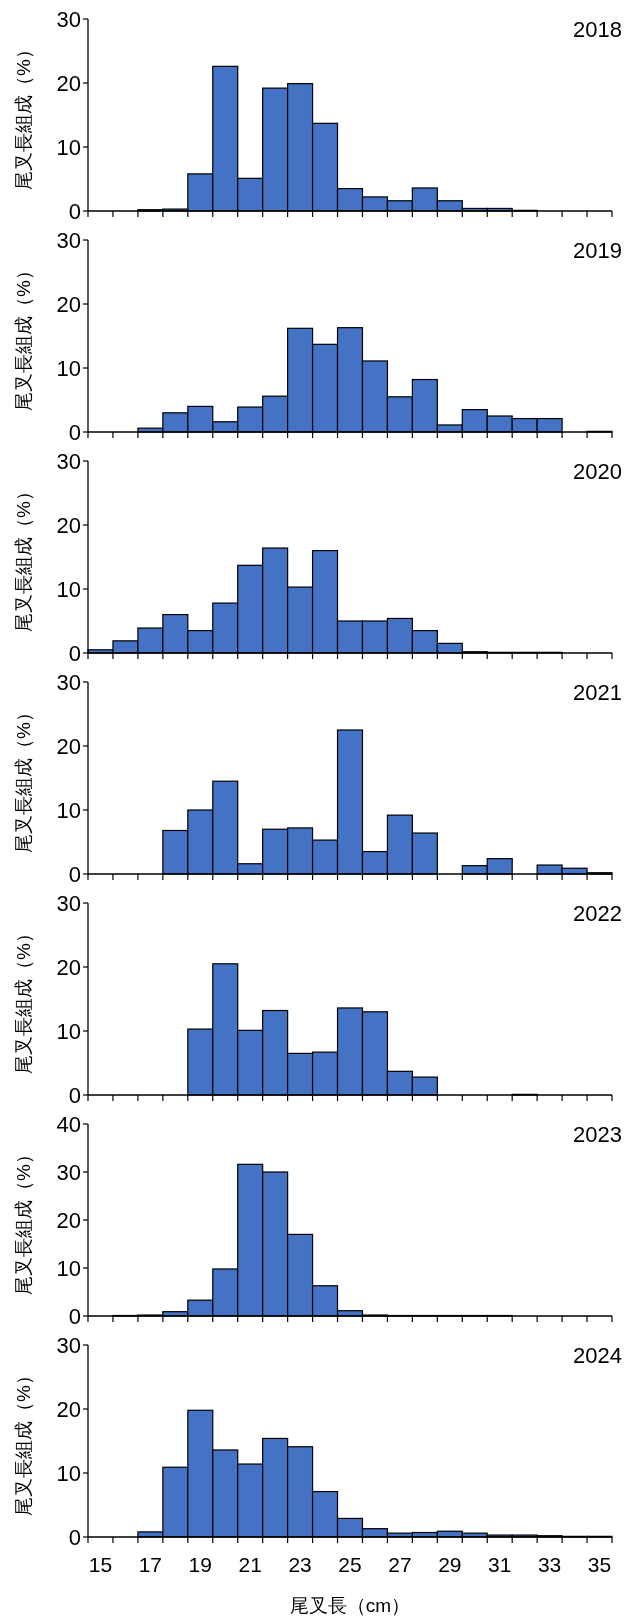  What do you see at coordinates (597, 913) in the screenshot?
I see `chart-title: 2022` at bounding box center [597, 913].